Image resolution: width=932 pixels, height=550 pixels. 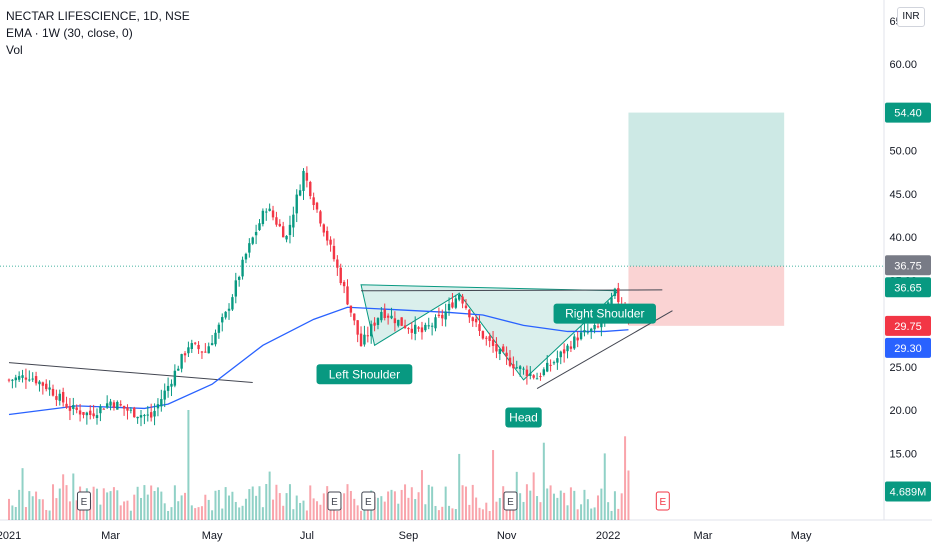 What do you see at coordinates (110, 536) in the screenshot?
I see `x-tick-label: Mar` at bounding box center [110, 536].